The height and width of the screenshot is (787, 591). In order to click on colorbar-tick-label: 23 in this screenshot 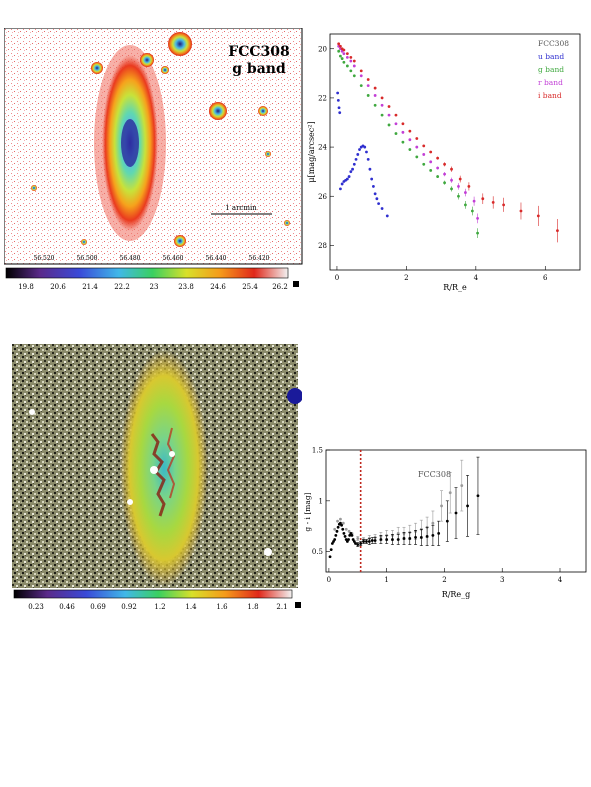, I will do `click(154, 287)`.